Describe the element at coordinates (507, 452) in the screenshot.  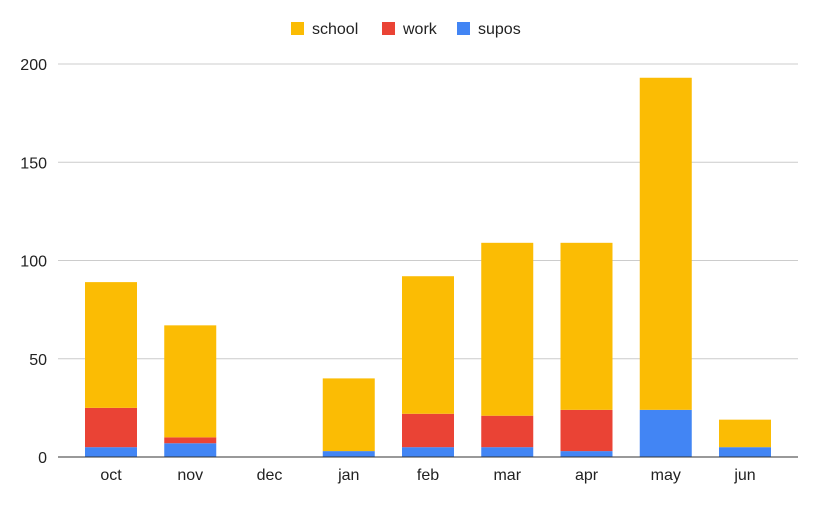
I see `bar-supos-mar` at that location.